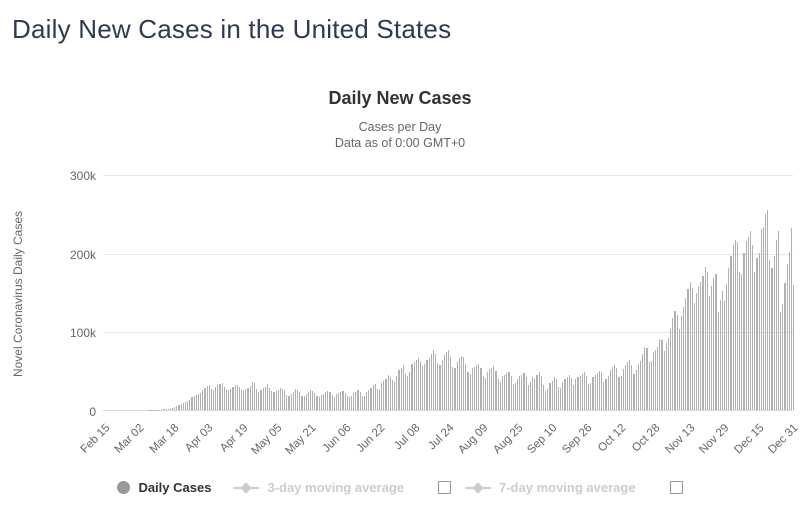 The height and width of the screenshot is (508, 800). Describe the element at coordinates (444, 487) in the screenshot. I see `checkbox-3-day-moving-average` at that location.